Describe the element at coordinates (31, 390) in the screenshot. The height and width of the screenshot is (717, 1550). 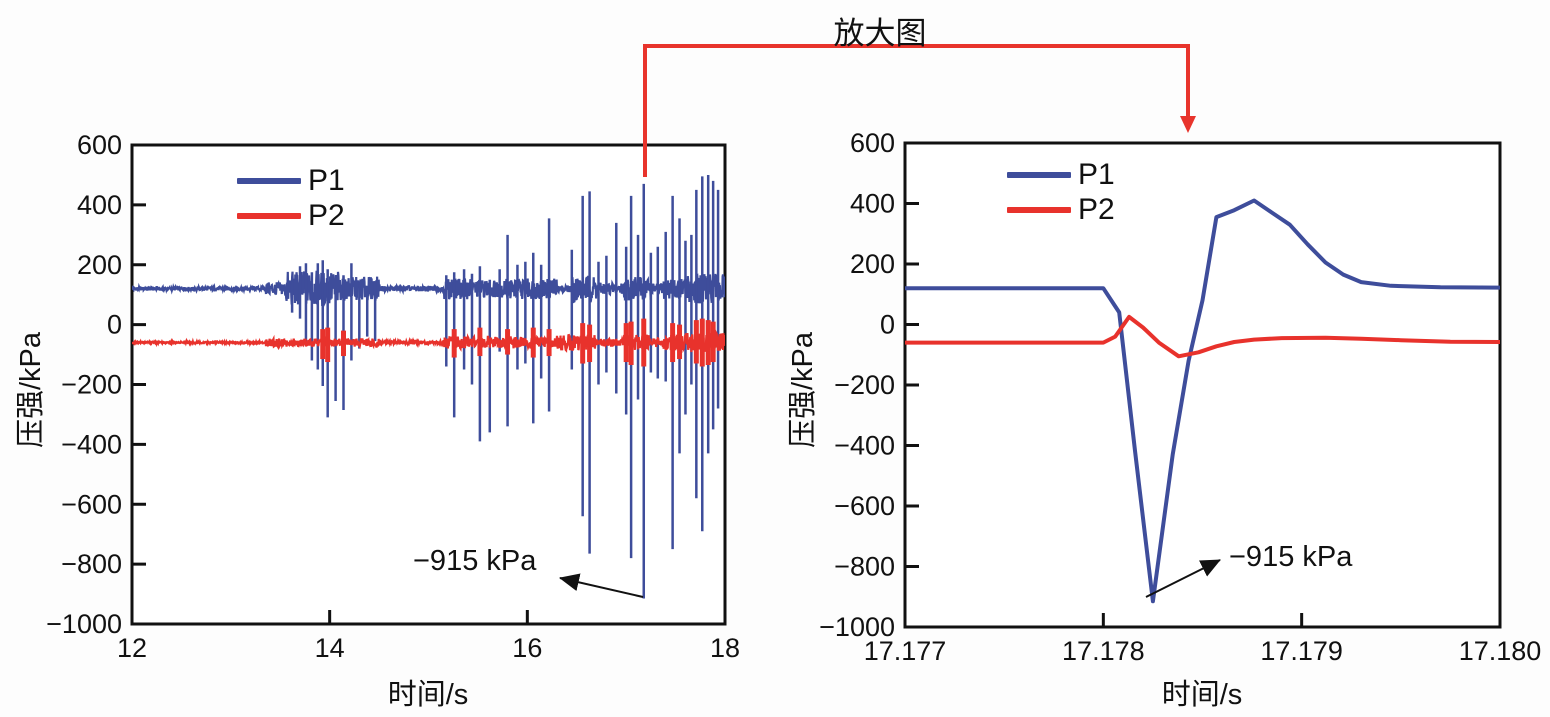
I see `left-y-axis-title: 压强/kPa` at that location.